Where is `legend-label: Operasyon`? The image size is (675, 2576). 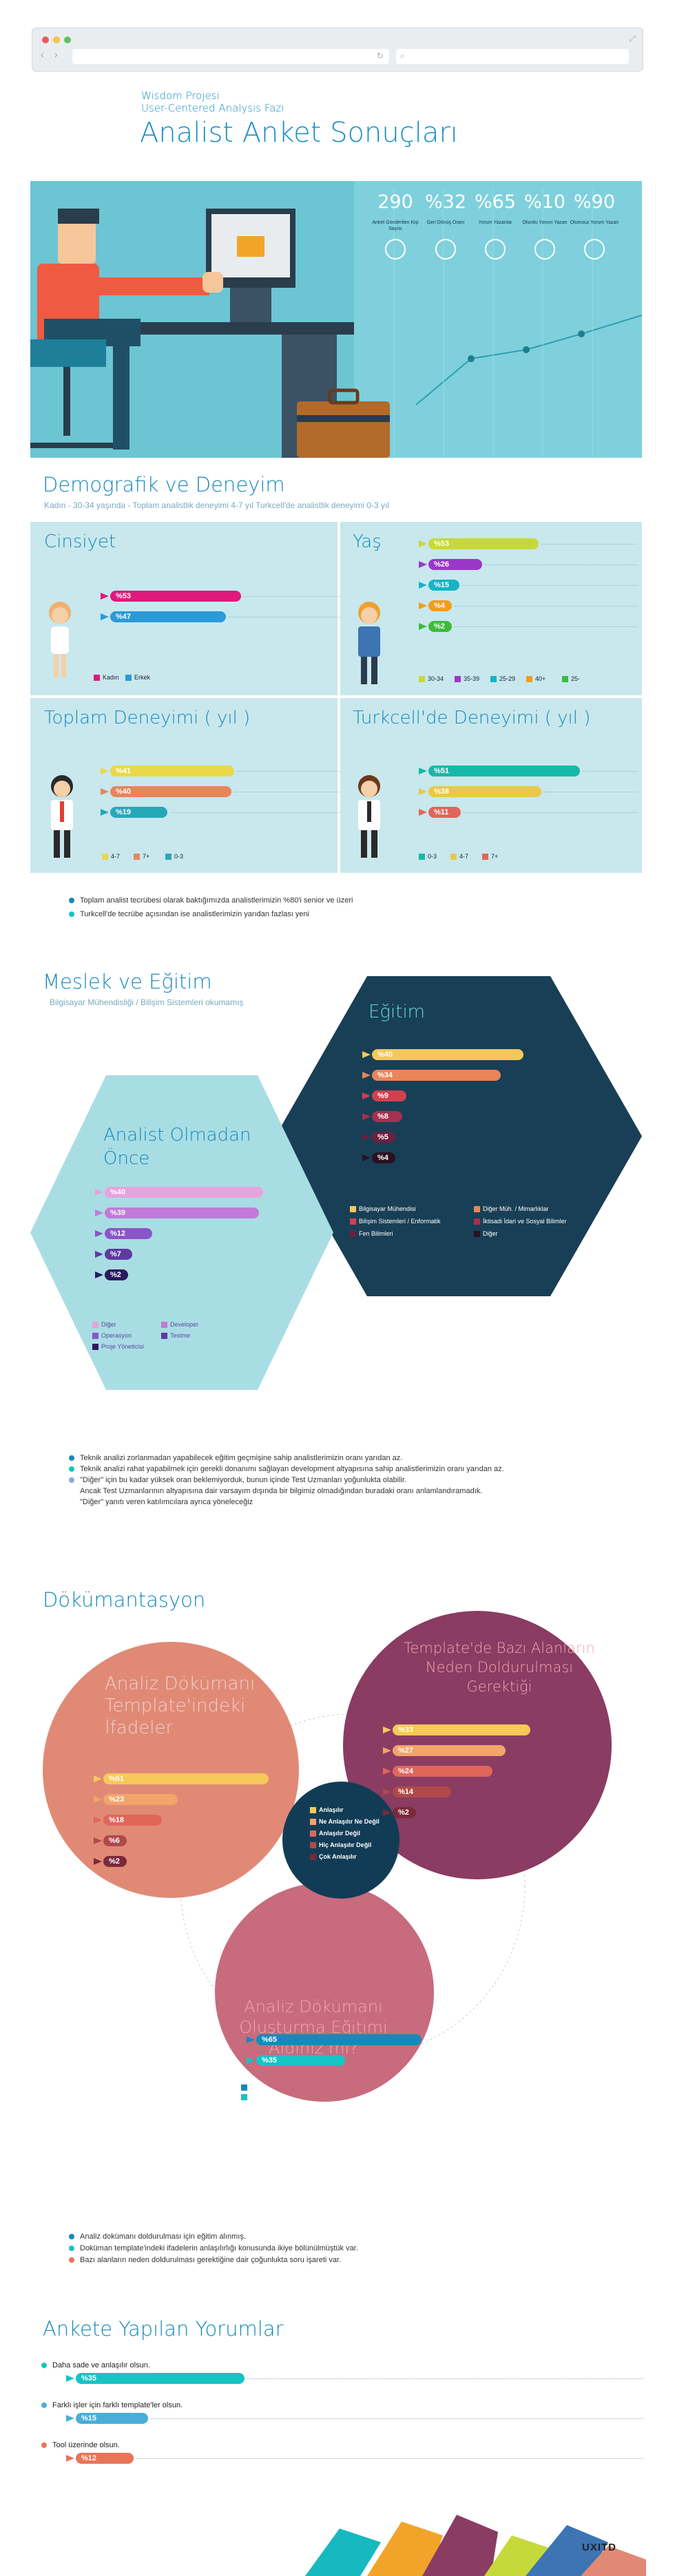
legend-label: Operasyon is located at coordinates (116, 1336).